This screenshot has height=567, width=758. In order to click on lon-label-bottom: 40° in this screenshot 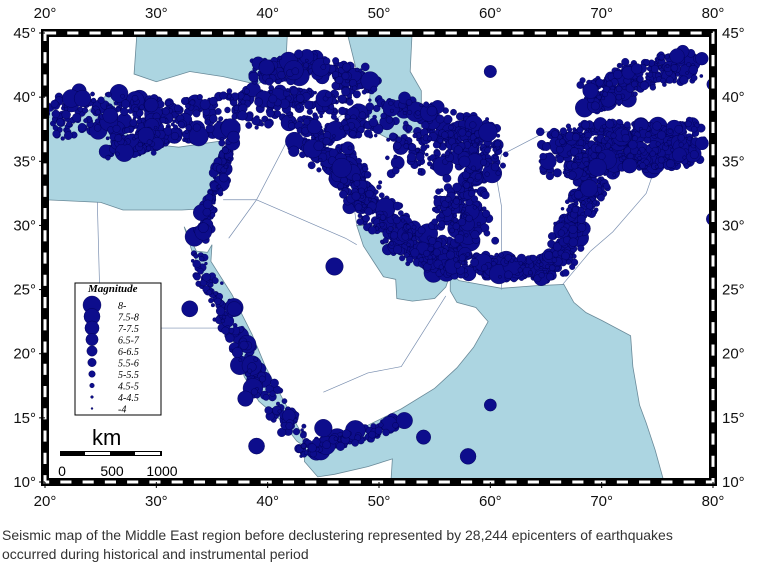, I will do `click(267, 501)`.